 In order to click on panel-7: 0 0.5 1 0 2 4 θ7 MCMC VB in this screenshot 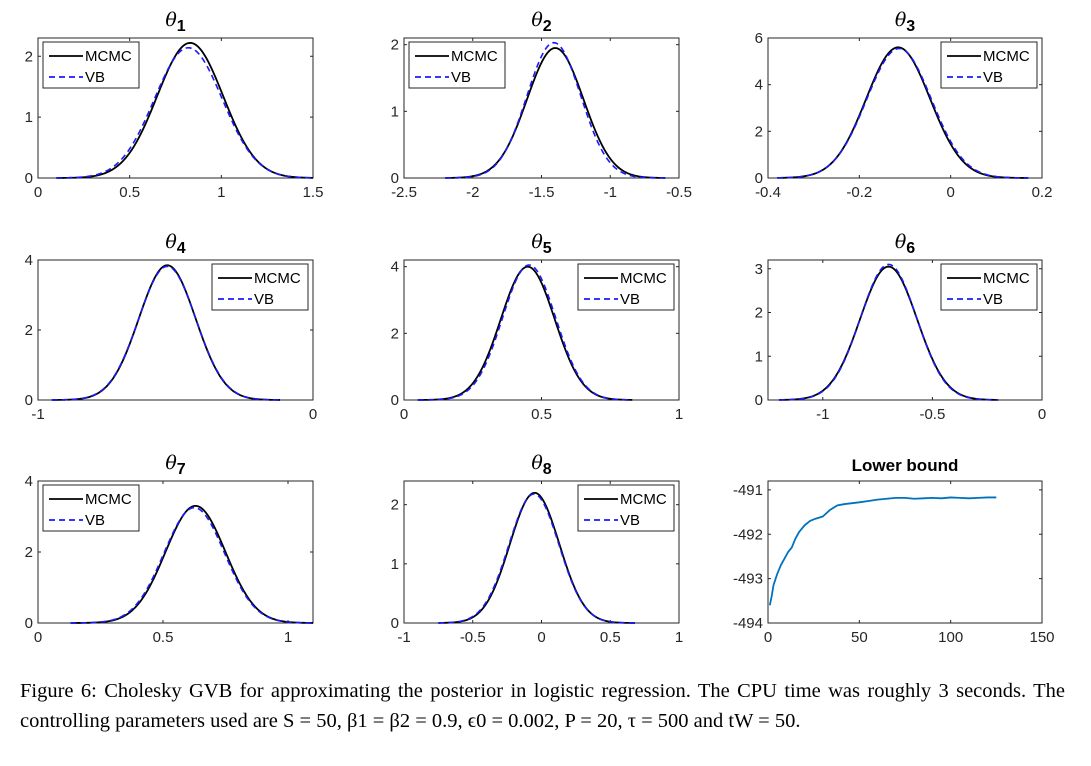, I will do `click(169, 549)`.